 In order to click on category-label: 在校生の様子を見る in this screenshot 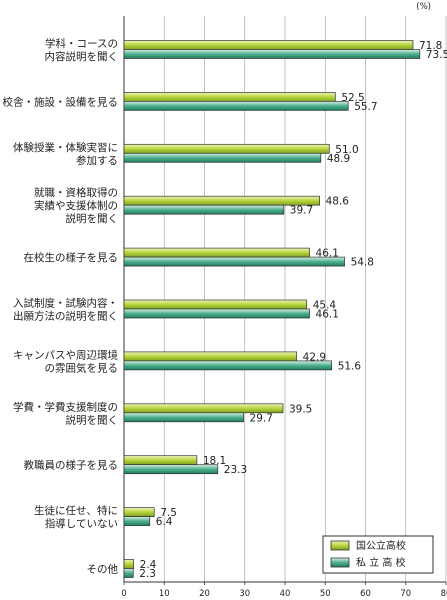, I will do `click(71, 257)`.